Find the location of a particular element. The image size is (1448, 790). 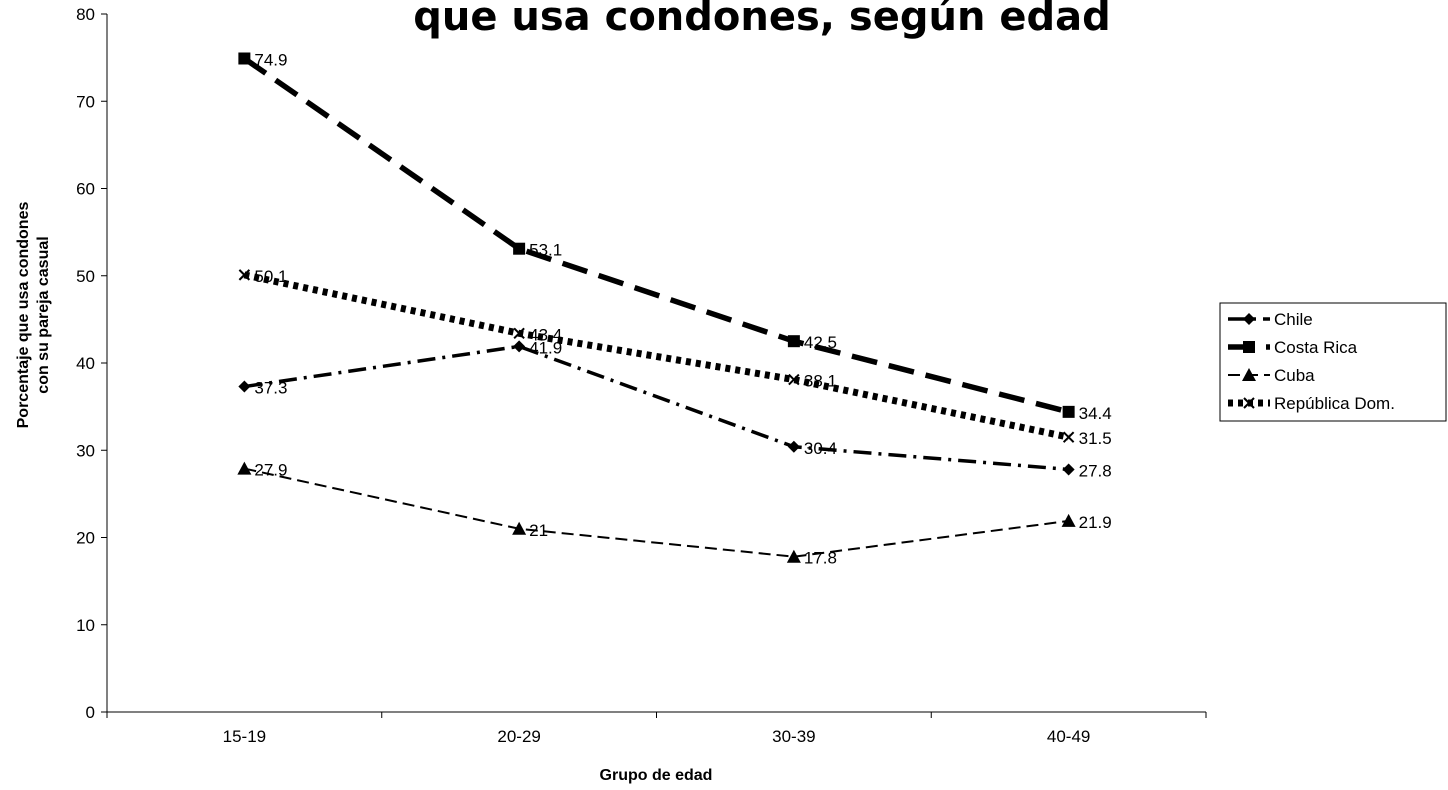

legend-item-2: Cuba is located at coordinates (1271, 375).